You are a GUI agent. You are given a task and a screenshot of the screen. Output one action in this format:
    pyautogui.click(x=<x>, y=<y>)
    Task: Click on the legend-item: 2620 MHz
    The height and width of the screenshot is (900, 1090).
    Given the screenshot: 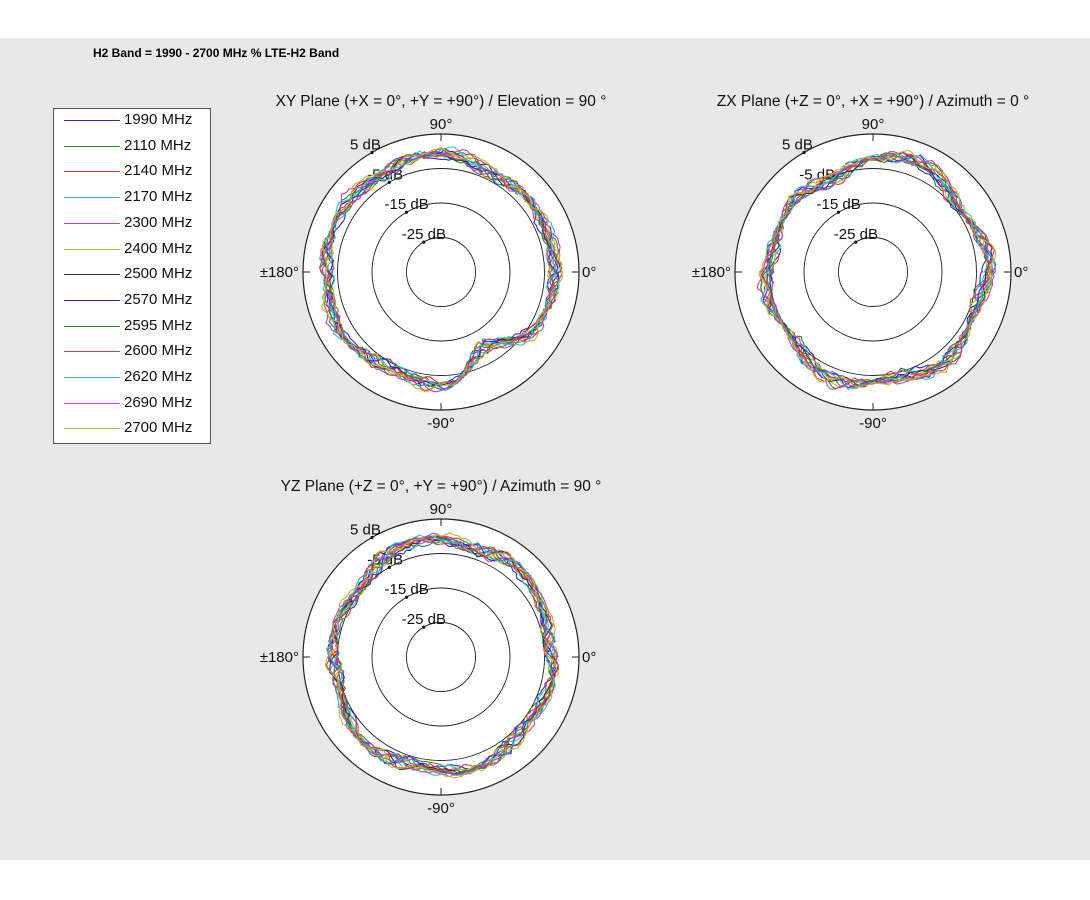 What is the action you would take?
    pyautogui.click(x=133, y=379)
    